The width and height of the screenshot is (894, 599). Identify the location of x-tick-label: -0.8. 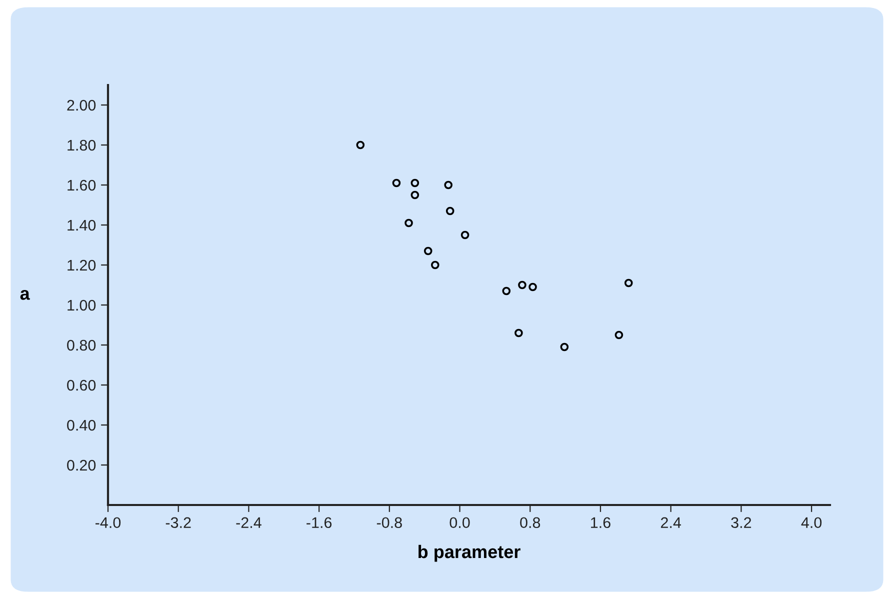
(389, 522).